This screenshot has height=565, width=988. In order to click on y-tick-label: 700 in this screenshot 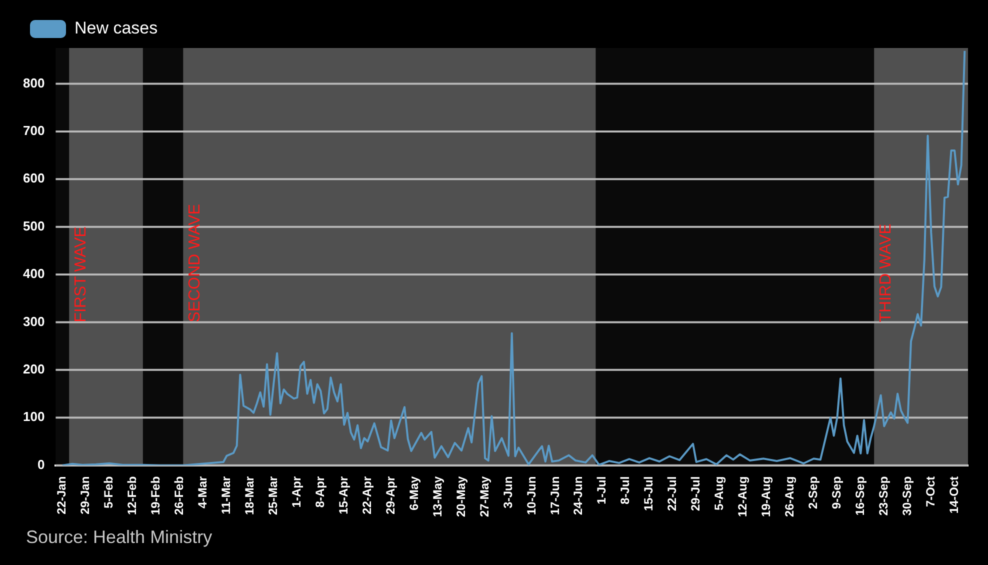, I will do `click(33, 130)`.